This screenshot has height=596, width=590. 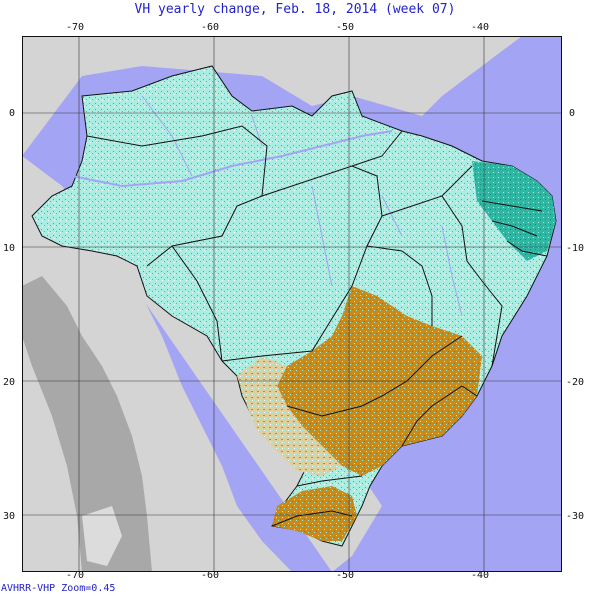 What do you see at coordinates (345, 27) in the screenshot?
I see `lon-tick-top-50: -50` at bounding box center [345, 27].